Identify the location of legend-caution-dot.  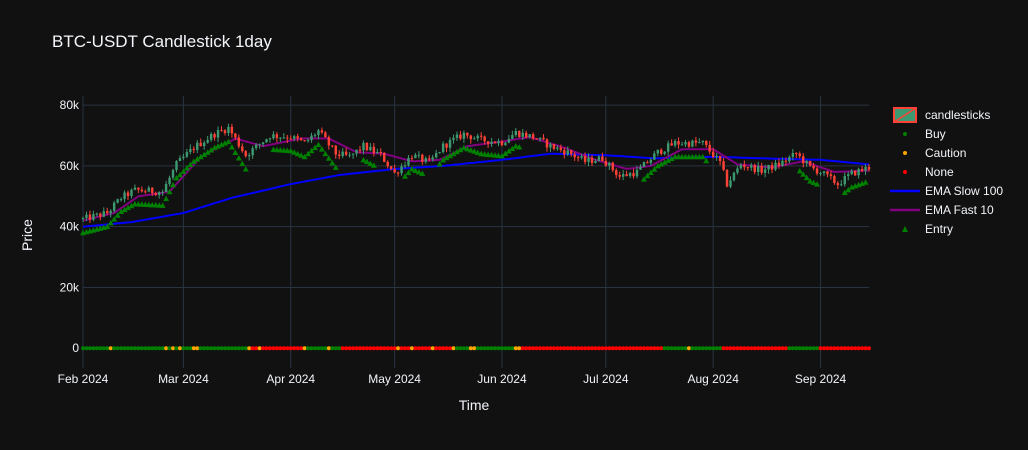
(905, 153).